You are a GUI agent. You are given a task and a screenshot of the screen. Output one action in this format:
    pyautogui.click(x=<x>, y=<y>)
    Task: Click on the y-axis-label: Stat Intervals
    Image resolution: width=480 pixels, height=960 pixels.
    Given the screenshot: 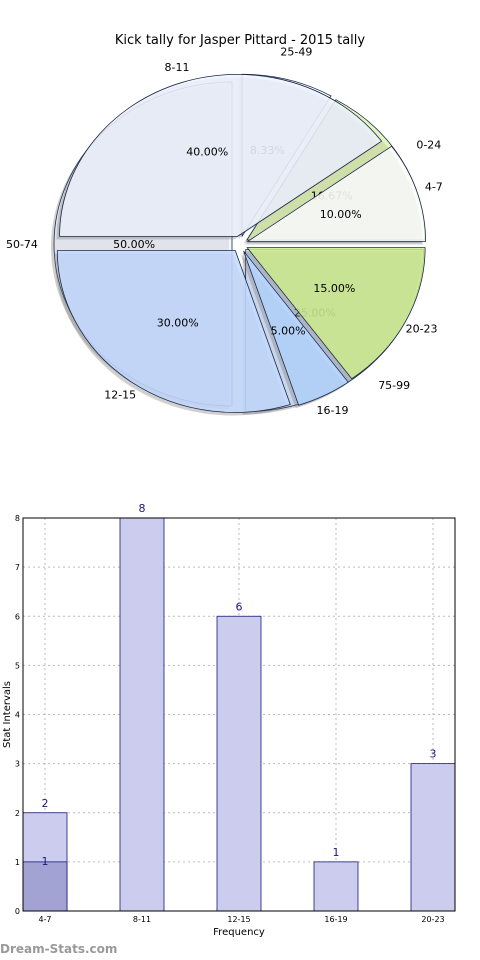 What is the action you would take?
    pyautogui.click(x=7, y=714)
    